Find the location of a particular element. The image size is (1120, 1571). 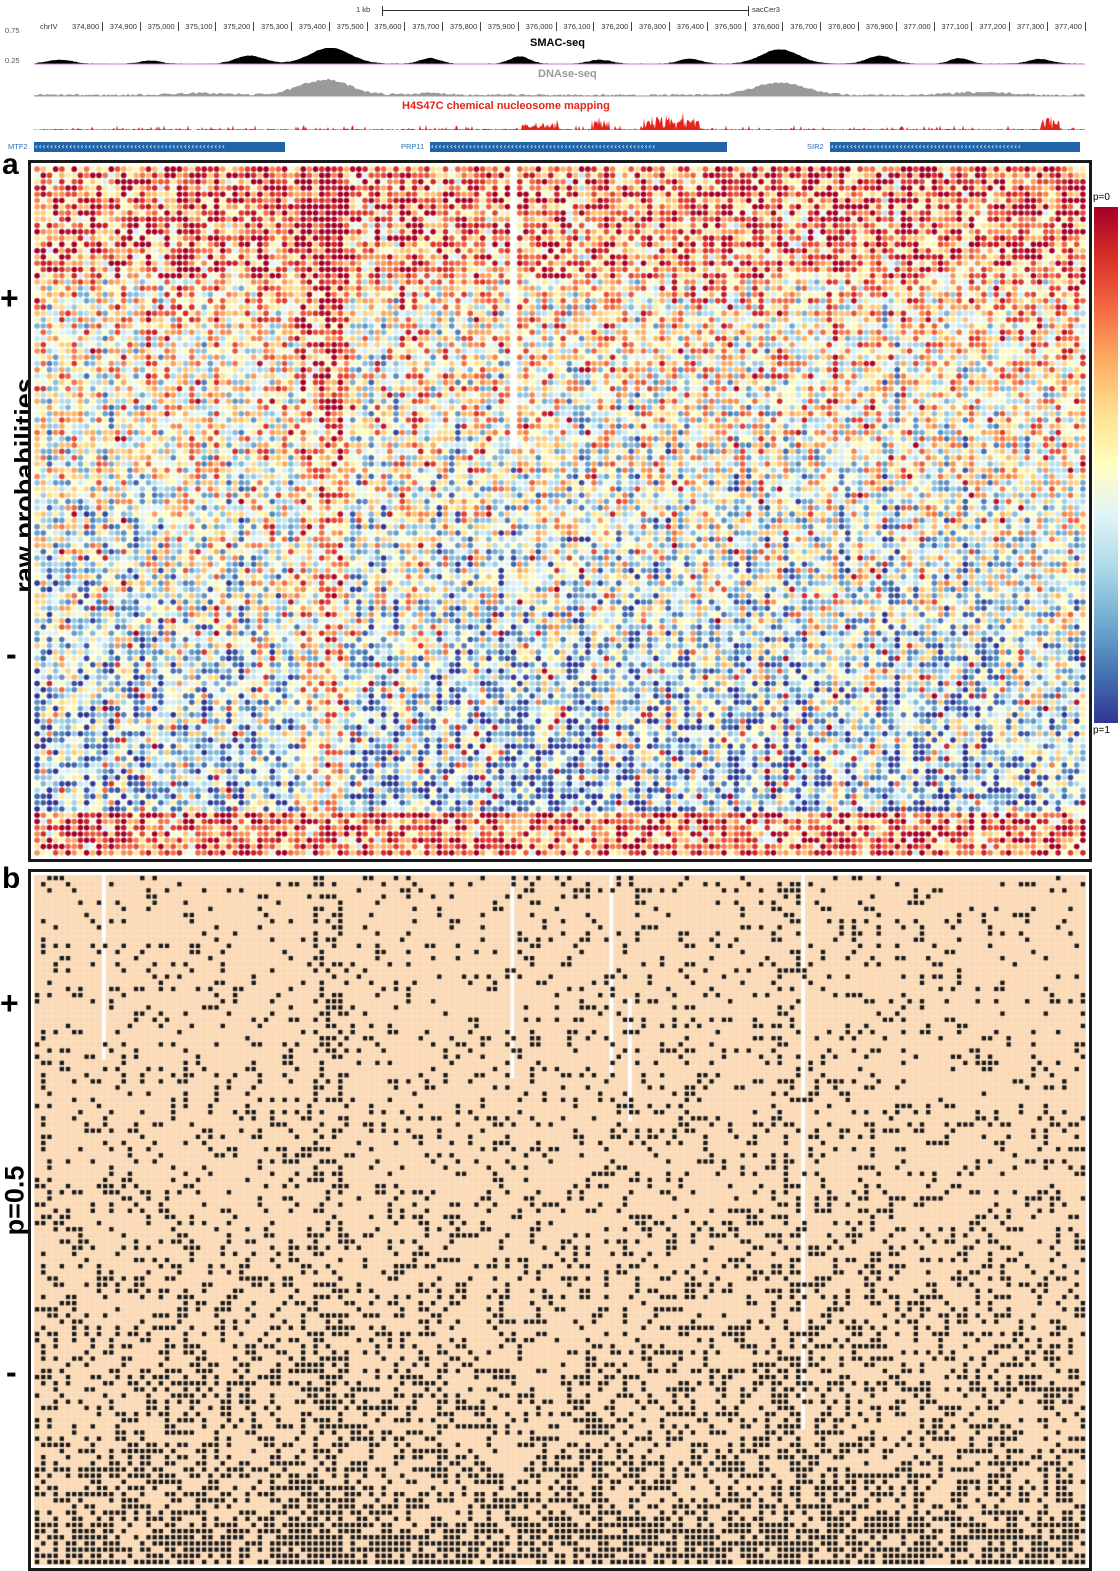

ruler-label: 375,500 is located at coordinates (350, 26).